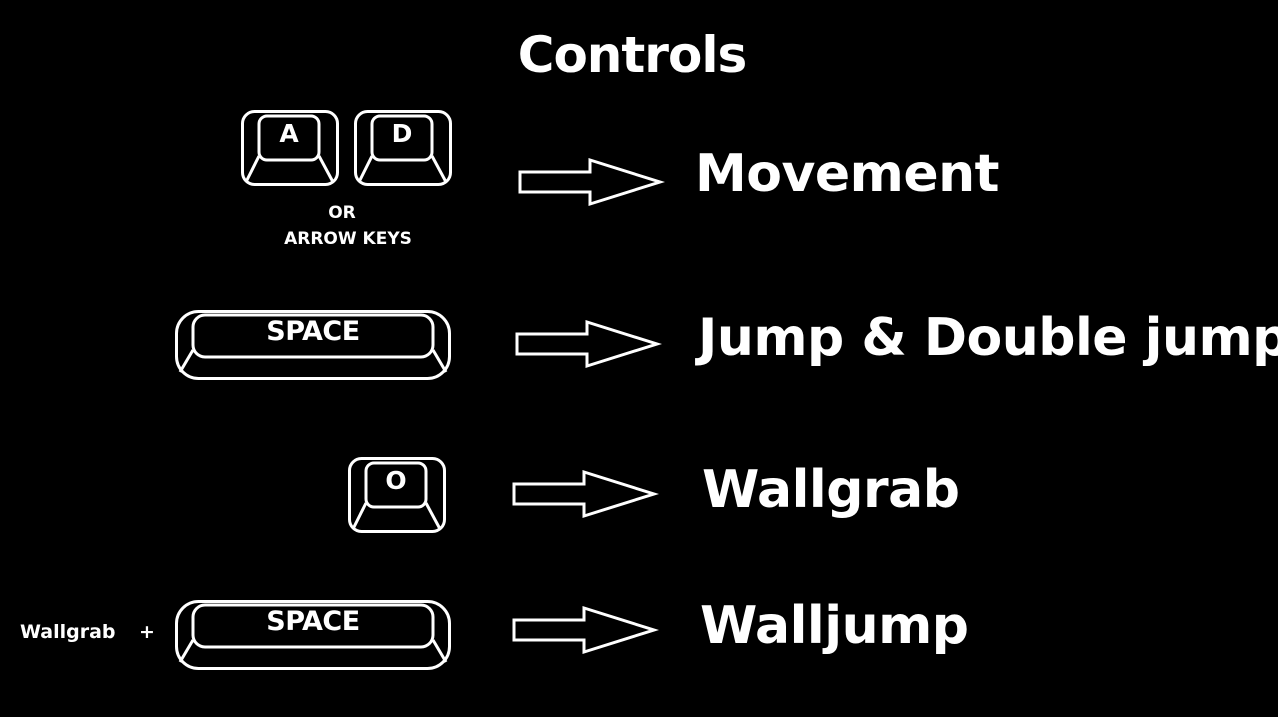  I want to click on page-title: Controls, so click(632, 55).